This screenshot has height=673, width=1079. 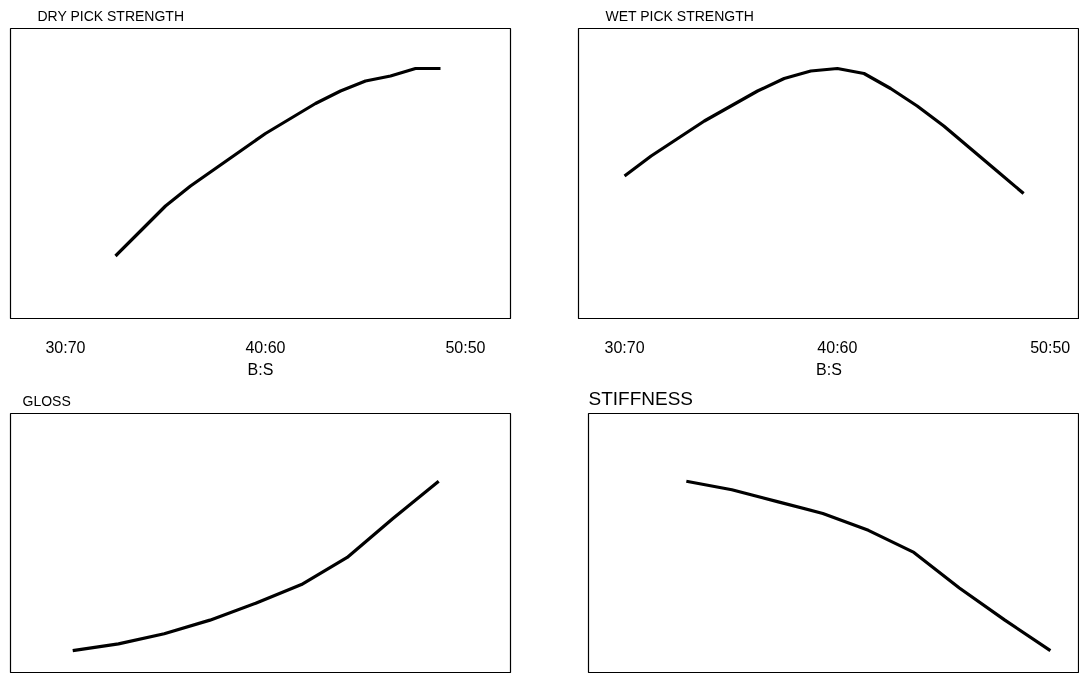 I want to click on chart-title: GLOSS, so click(x=46, y=400).